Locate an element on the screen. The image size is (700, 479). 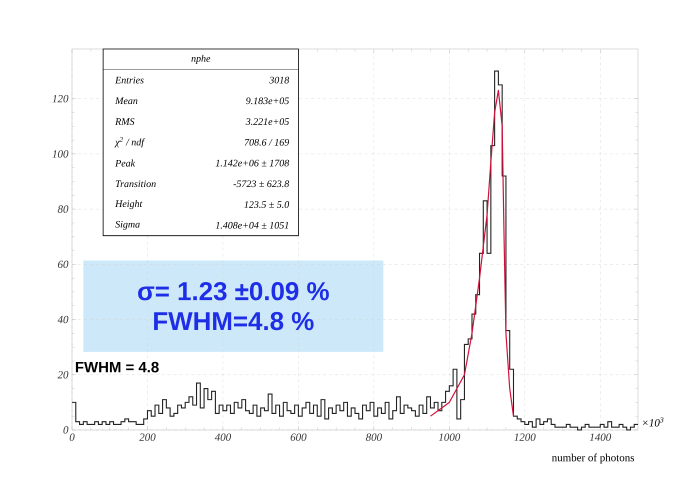
annotation: Peak is located at coordinates (125, 163).